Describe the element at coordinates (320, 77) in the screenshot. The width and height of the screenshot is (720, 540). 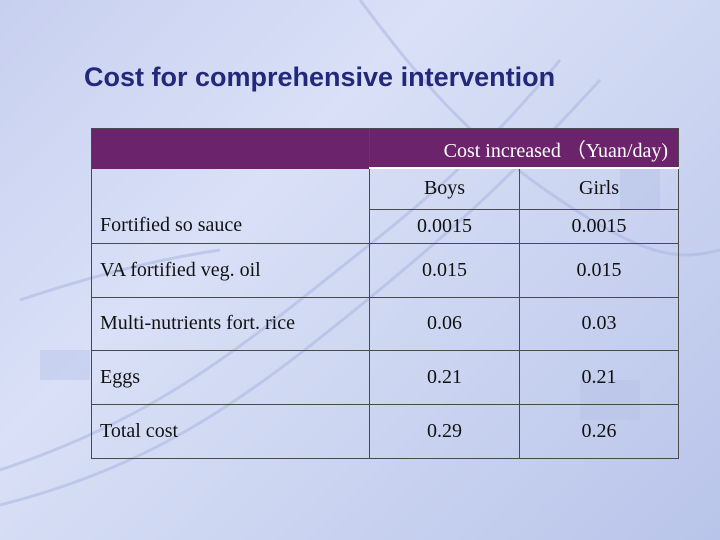
I see `slide-title: Cost for comprehensive intervention` at that location.